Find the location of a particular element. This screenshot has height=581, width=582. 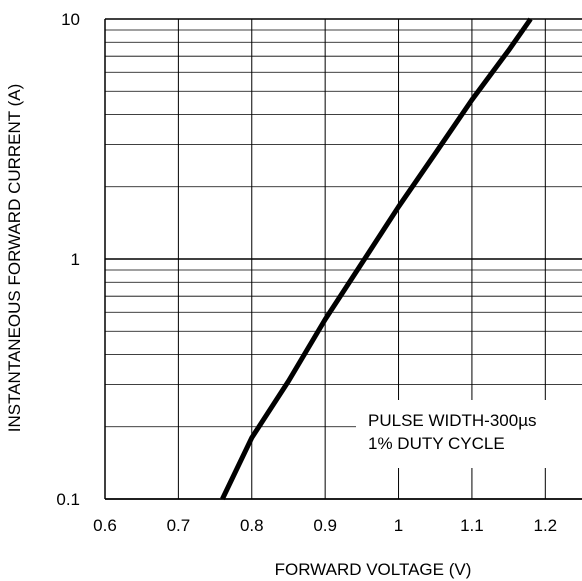

annotation-pulse-width: PULSE WIDTH-300µs is located at coordinates (452, 420).